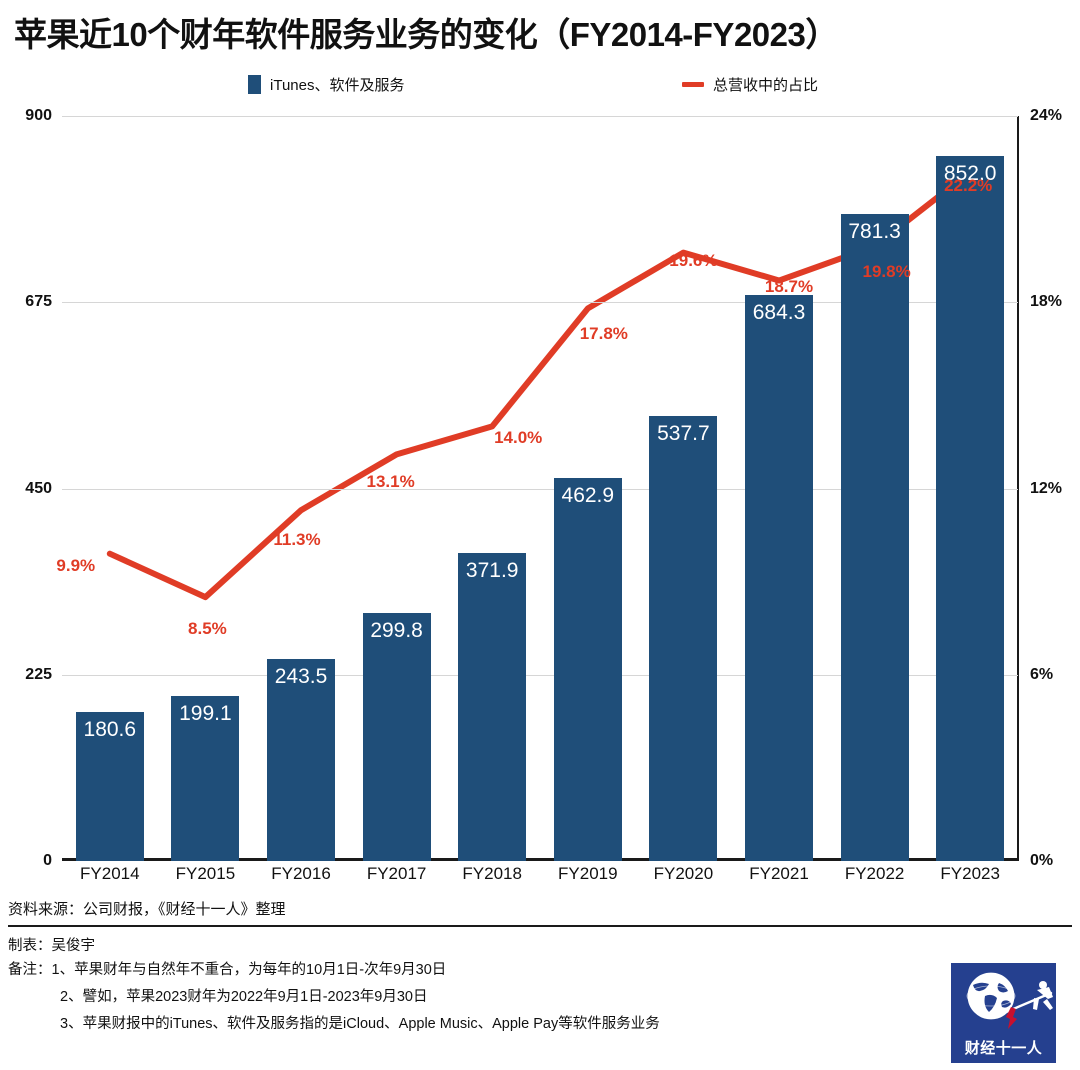 The width and height of the screenshot is (1080, 1070). I want to click on y-axis-left-tick-label: 0, so click(47, 860).